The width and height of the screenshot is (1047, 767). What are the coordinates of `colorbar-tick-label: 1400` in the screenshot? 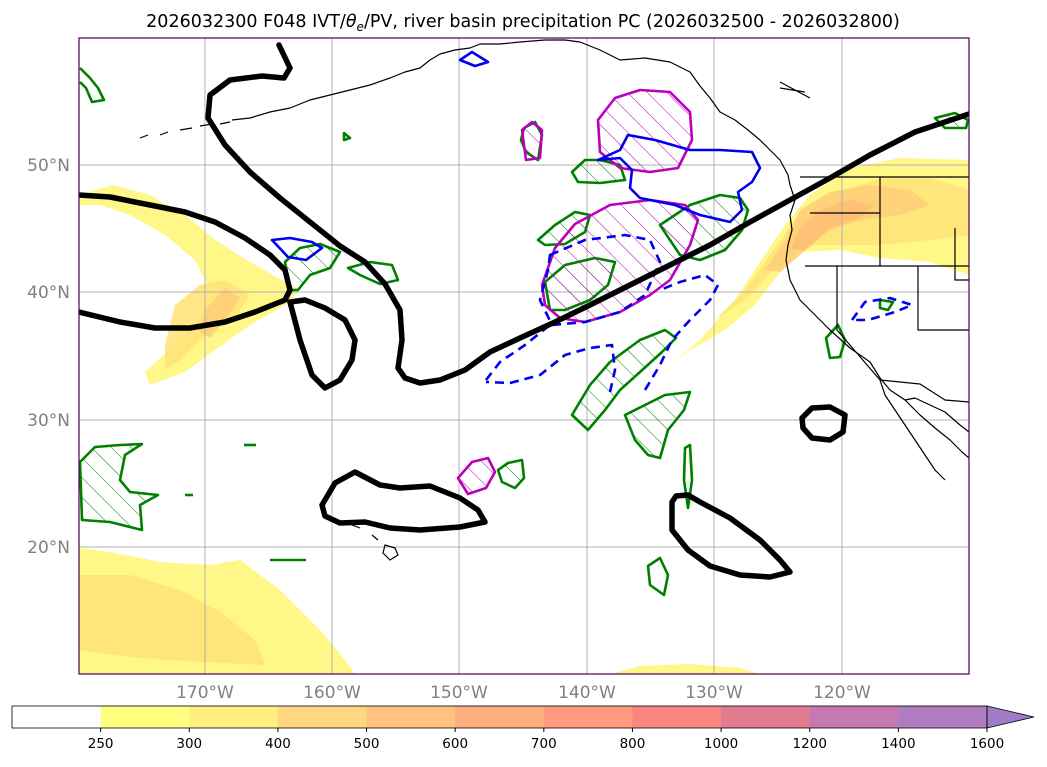 It's located at (898, 744).